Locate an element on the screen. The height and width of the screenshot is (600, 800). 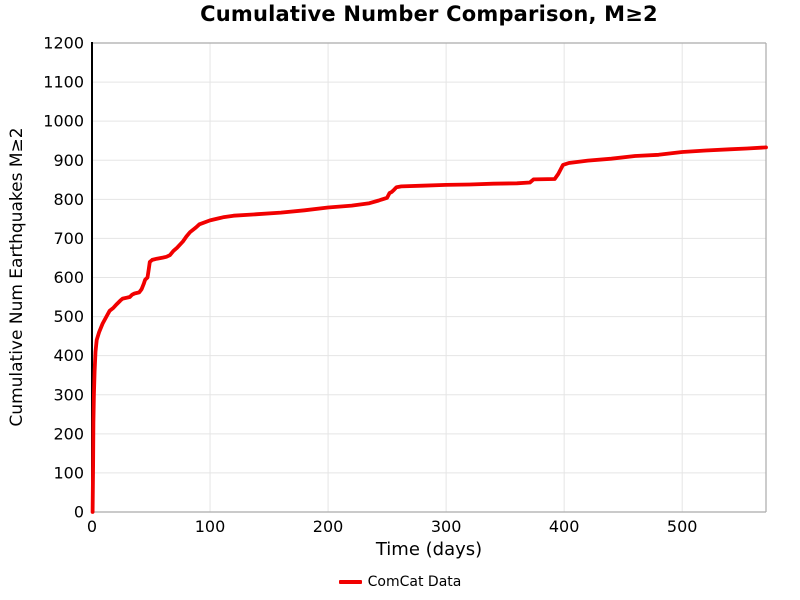
y-tick-label: 700 is located at coordinates (68, 238).